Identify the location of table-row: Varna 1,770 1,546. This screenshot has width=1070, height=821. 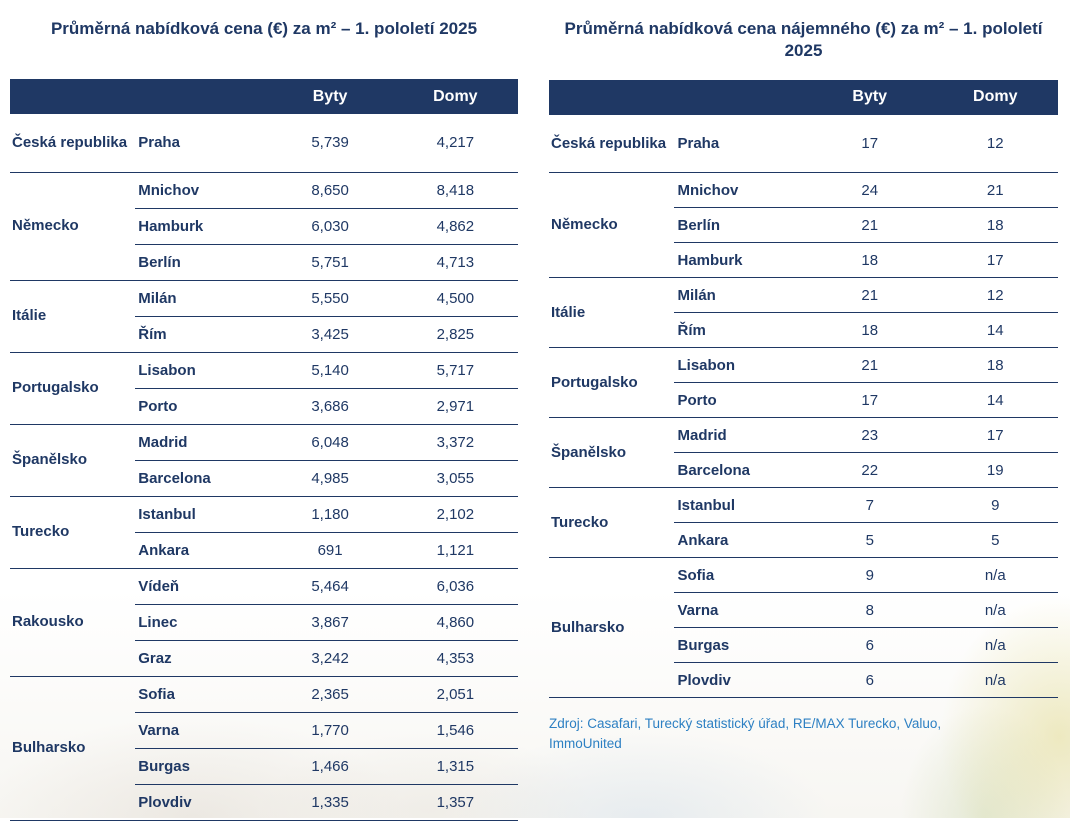
(264, 729).